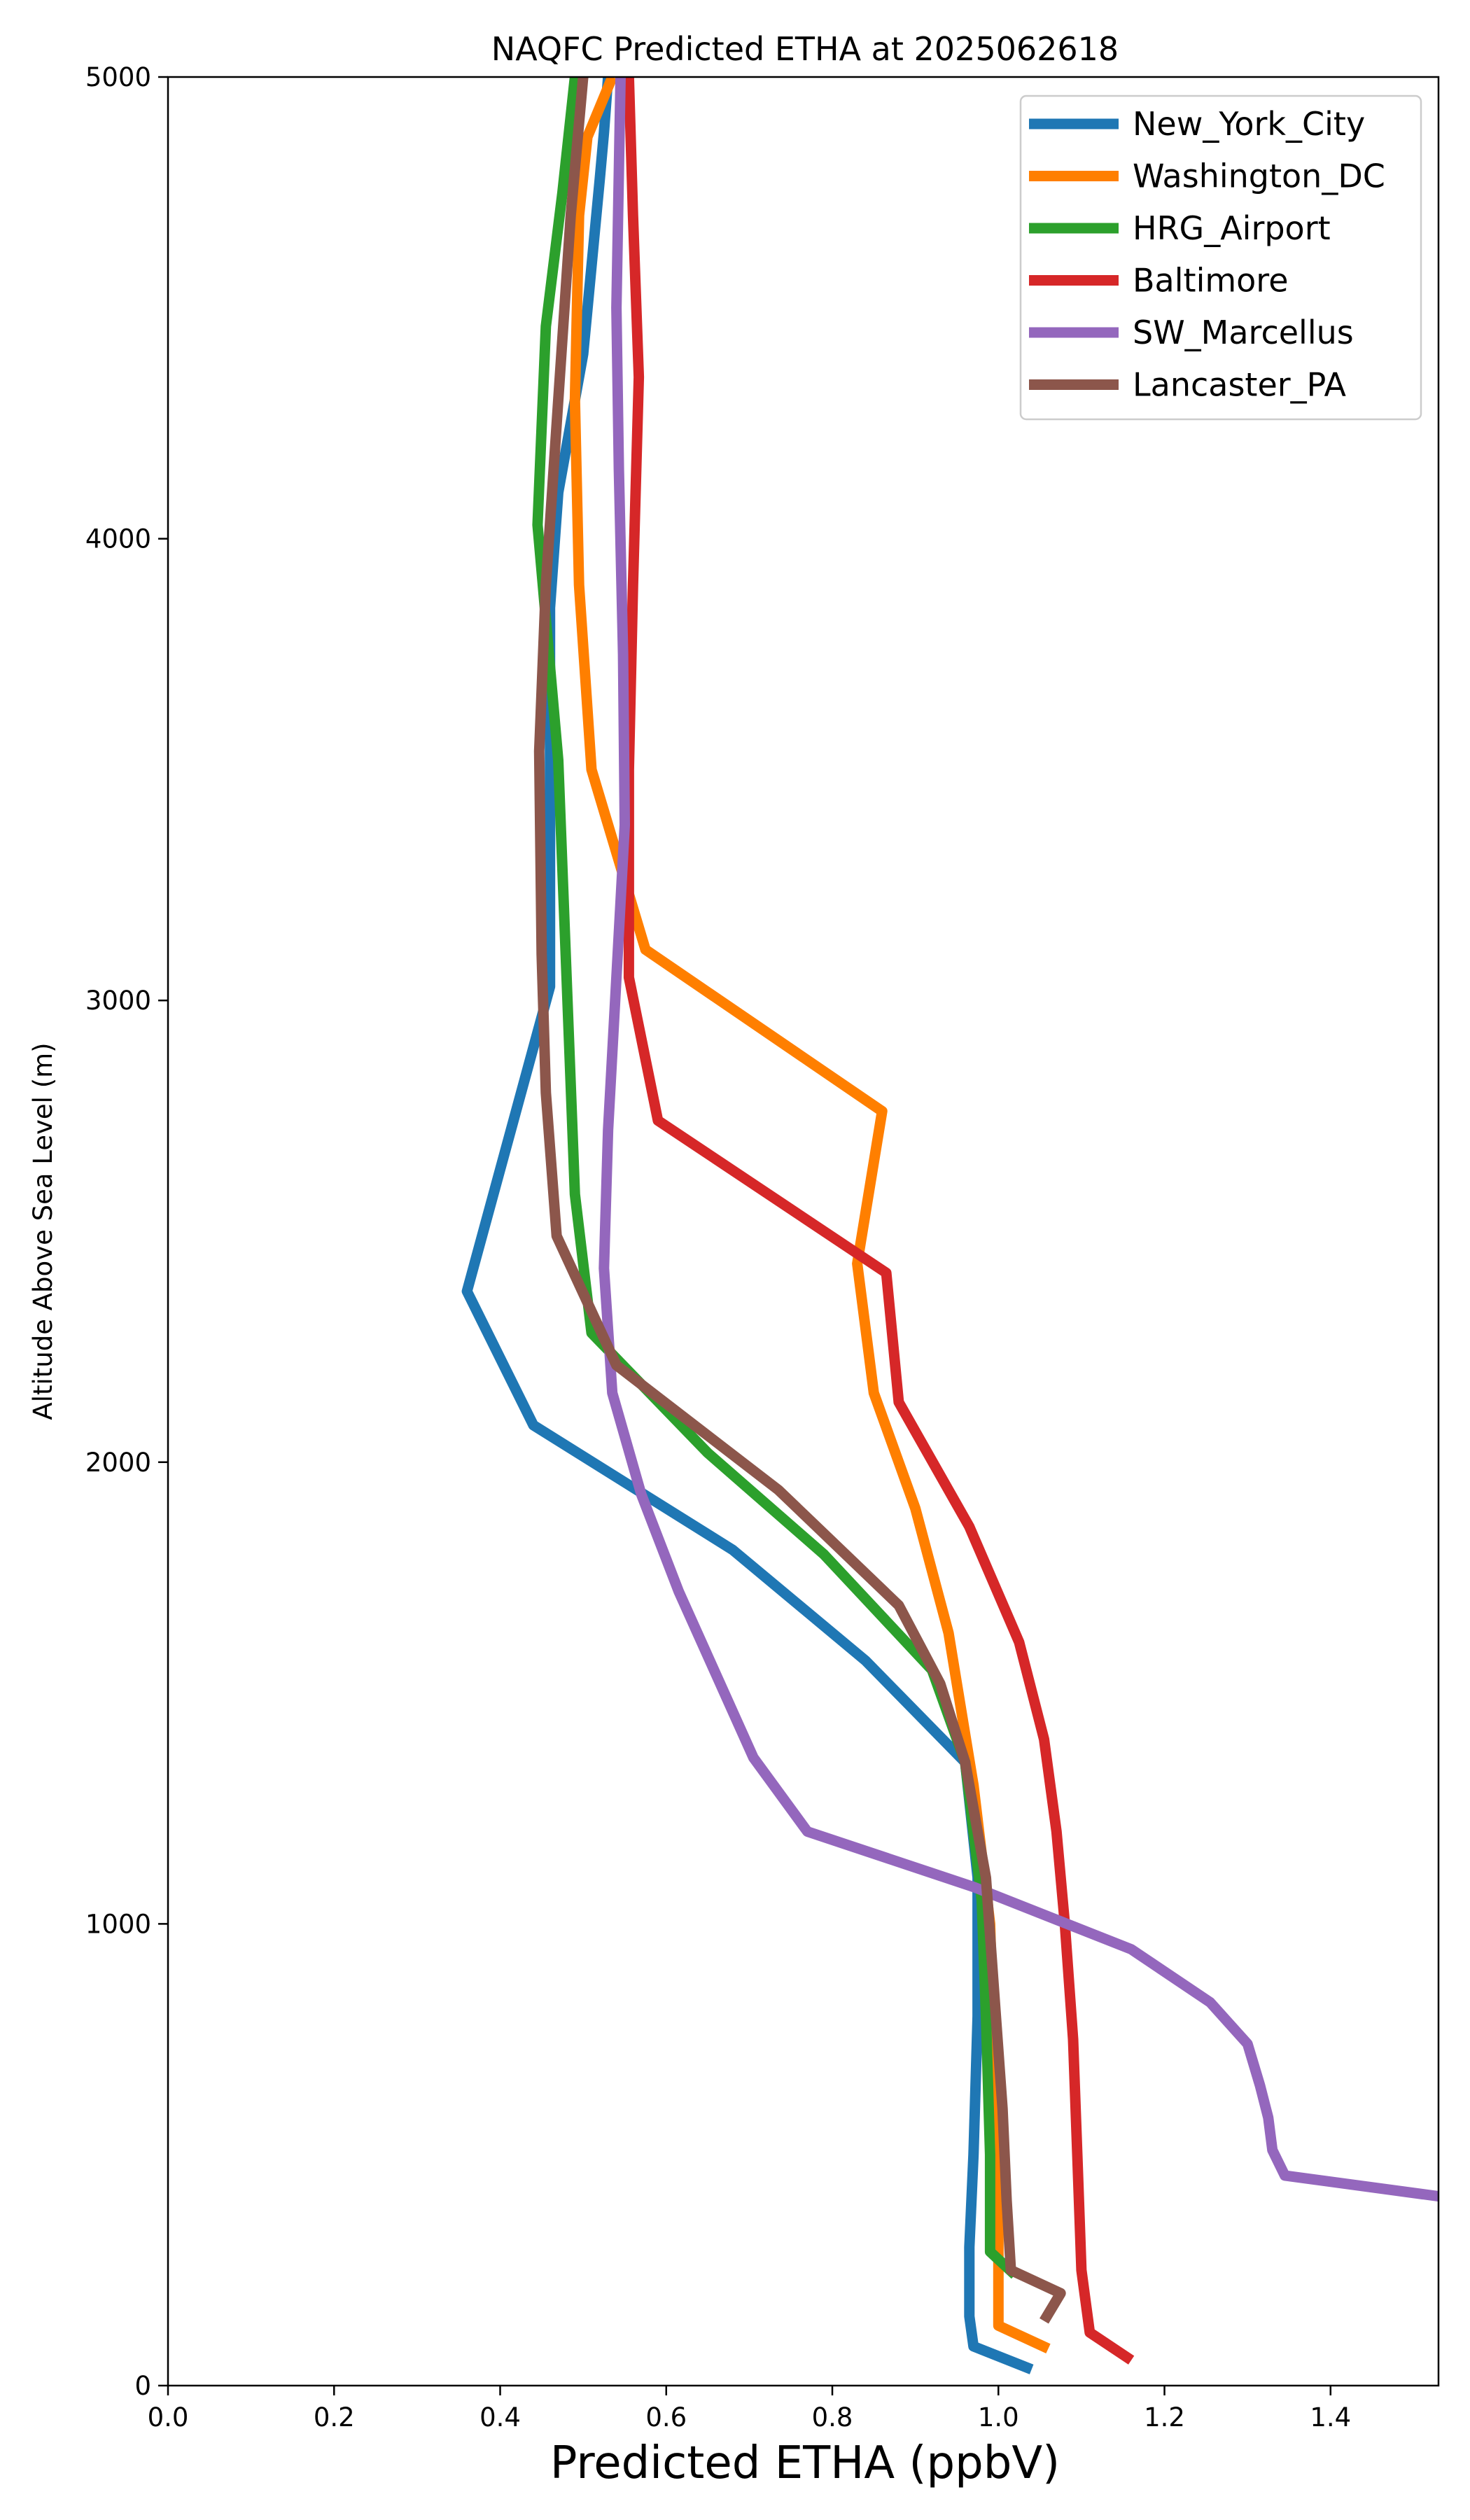  Describe the element at coordinates (666, 2417) in the screenshot. I see `x-tick-label: 0.6` at that location.